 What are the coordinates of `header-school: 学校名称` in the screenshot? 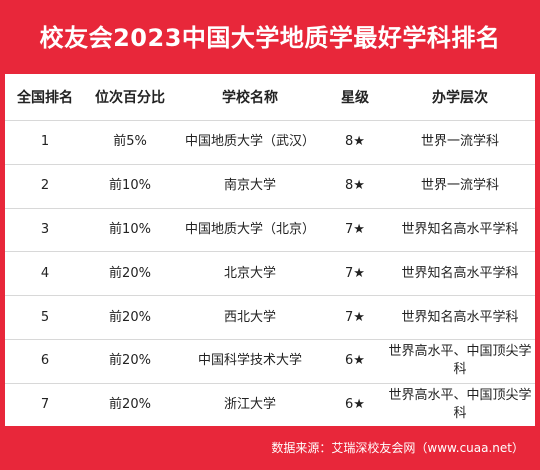 It's located at (250, 97).